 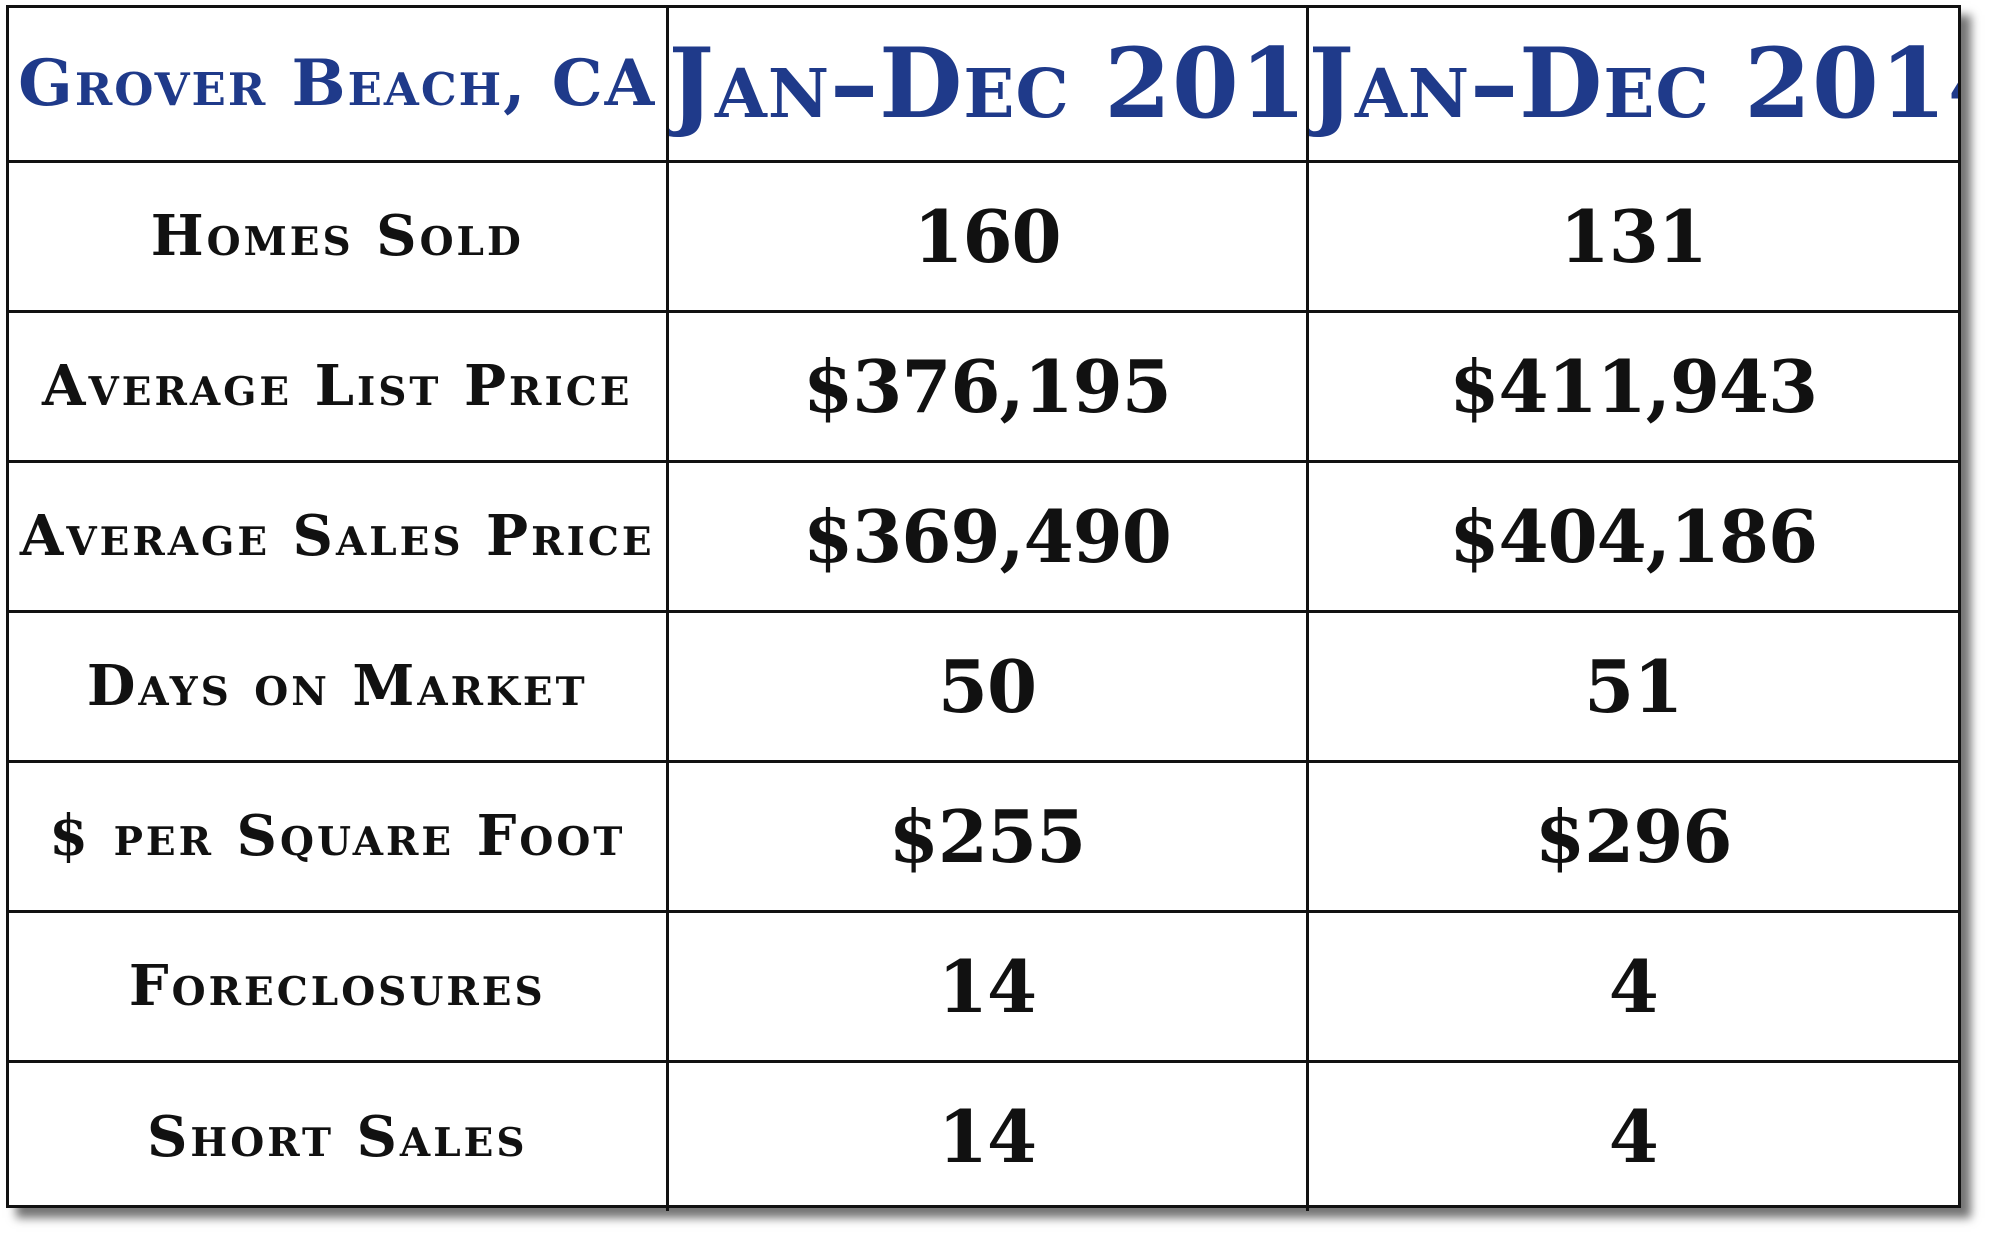 What do you see at coordinates (987, 386) in the screenshot?
I see `value-2013: $376,195` at bounding box center [987, 386].